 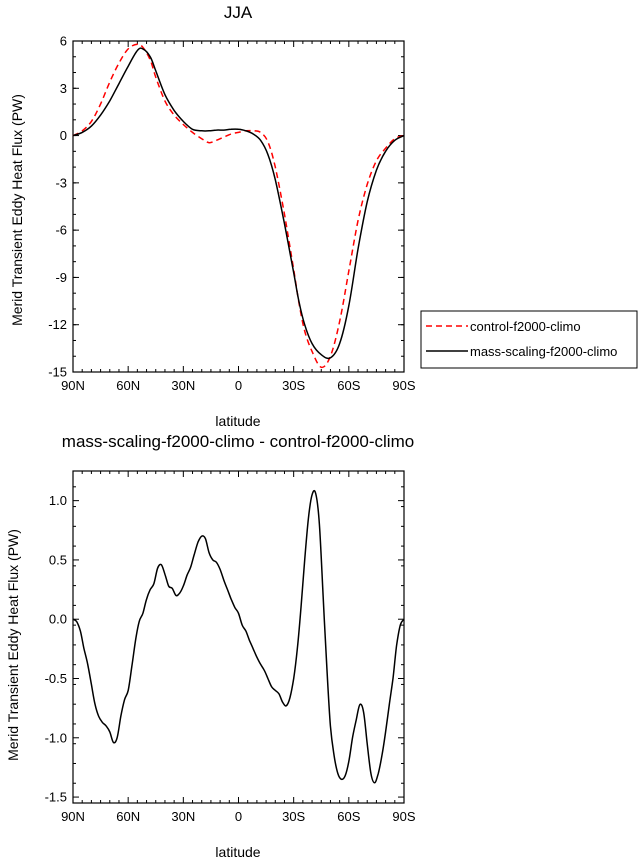 I want to click on top-x-tick-label: 60N, so click(x=128, y=385).